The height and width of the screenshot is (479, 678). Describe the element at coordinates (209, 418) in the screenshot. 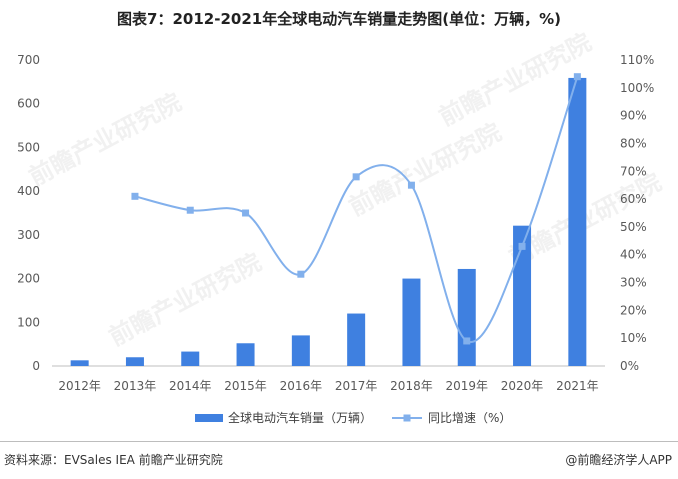

I see `legend-bar-swatch` at that location.